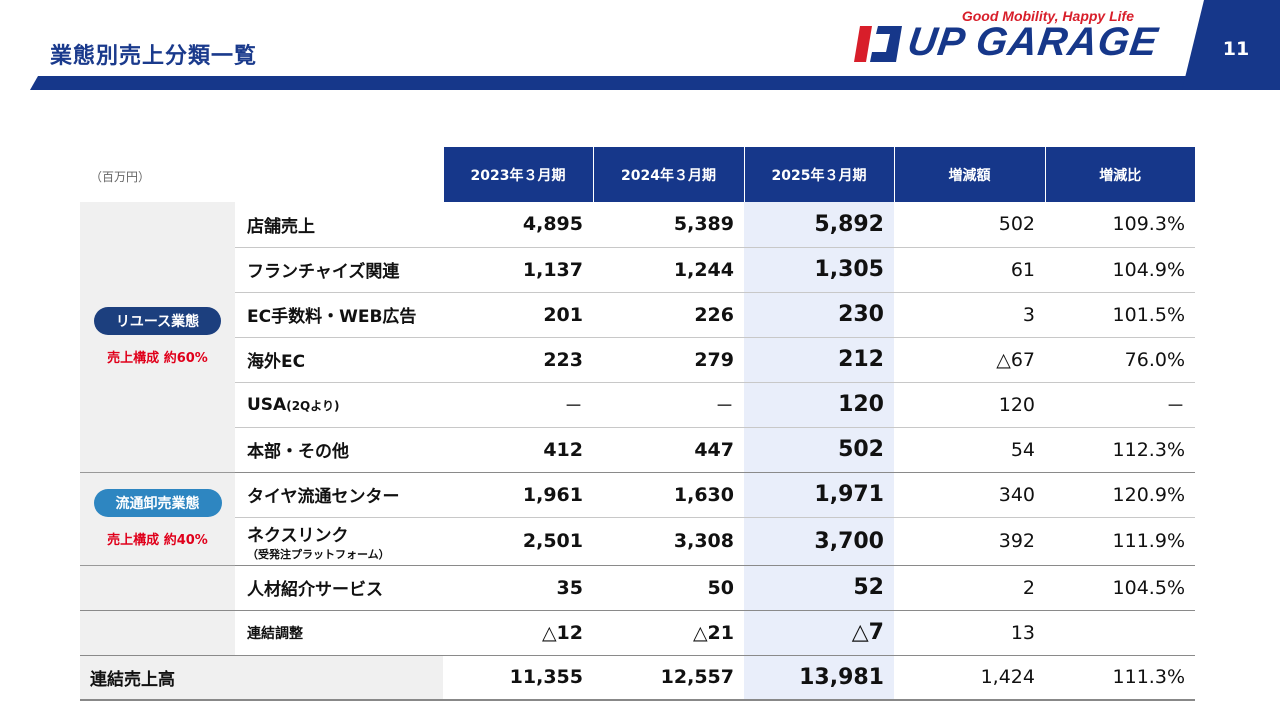  Describe the element at coordinates (668, 495) in the screenshot. I see `cell-2024: 1,630` at that location.